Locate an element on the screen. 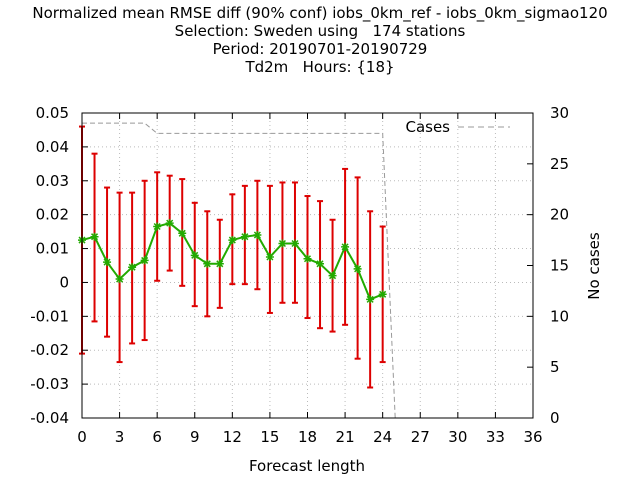 The height and width of the screenshot is (480, 640). chart-title-line-3: Period: 20190701-20190729 is located at coordinates (320, 49).